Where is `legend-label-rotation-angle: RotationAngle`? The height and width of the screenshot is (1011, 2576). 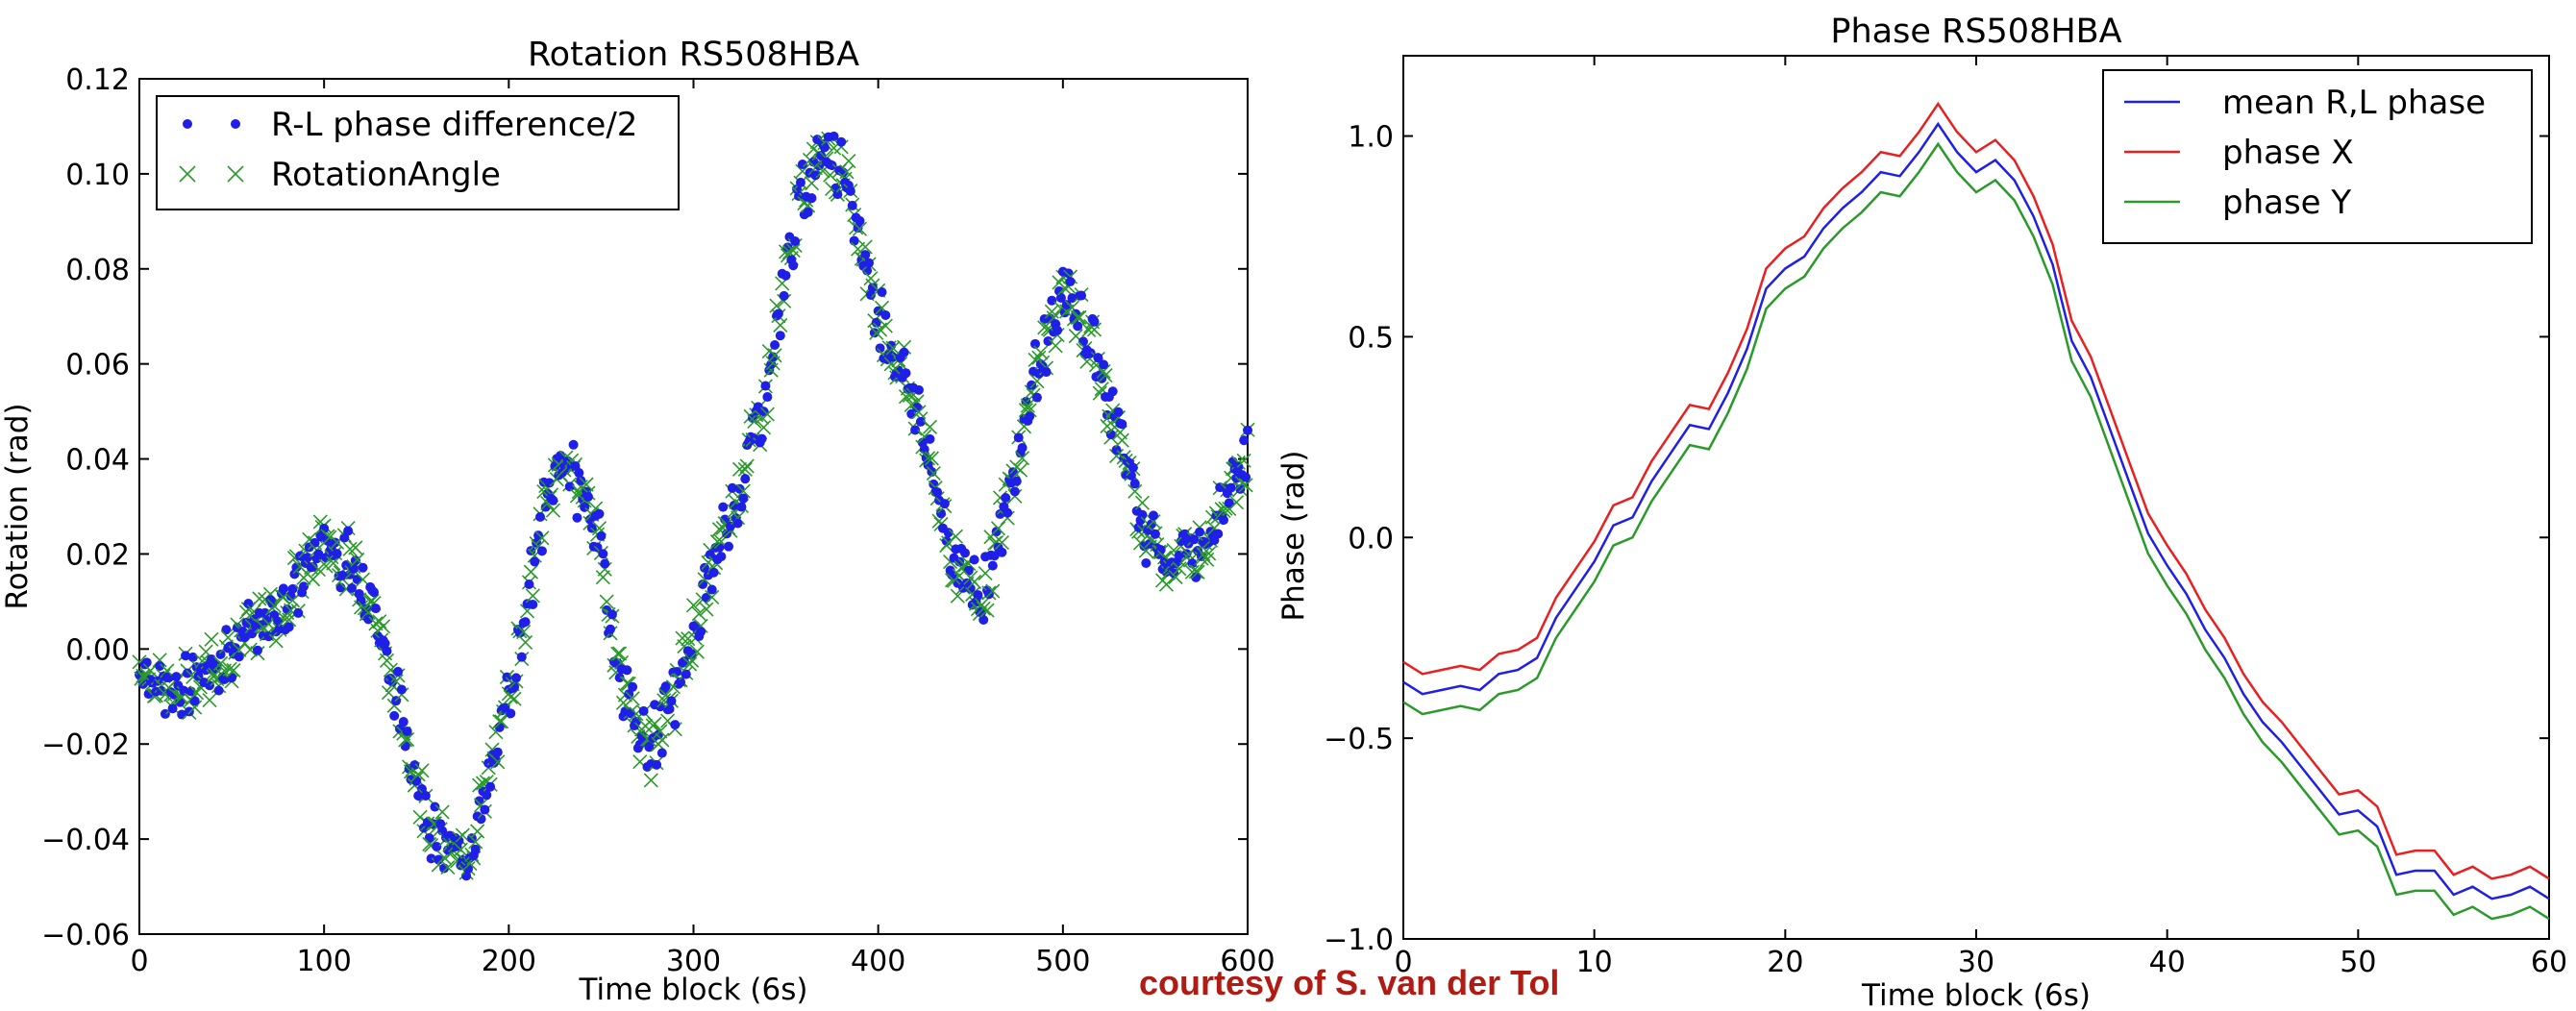 legend-label-rotation-angle: RotationAngle is located at coordinates (386, 175).